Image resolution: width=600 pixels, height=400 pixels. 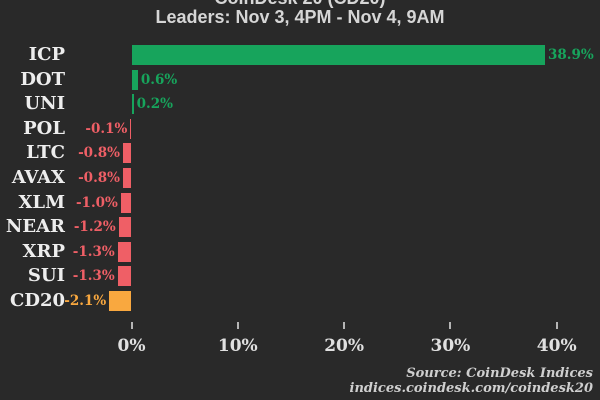 I want to click on category-label: POL, so click(x=44, y=128).